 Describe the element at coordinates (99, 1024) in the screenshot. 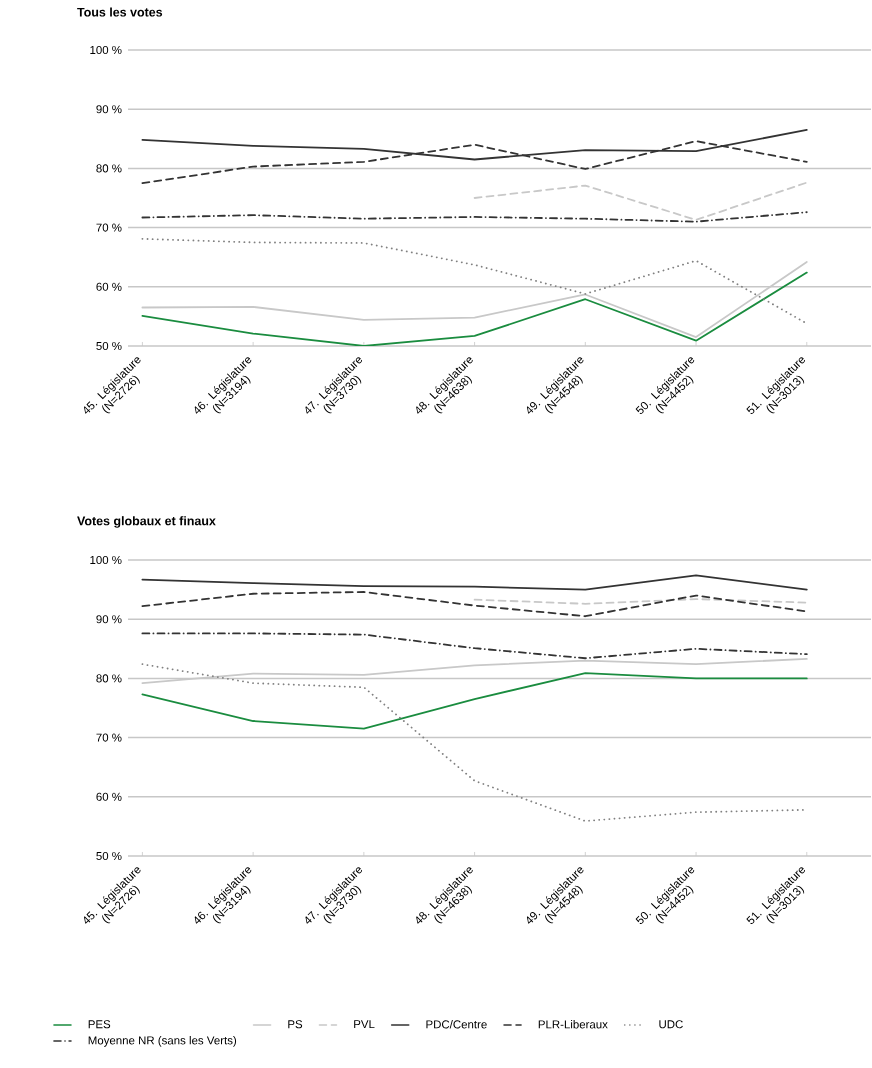

I see `legend-label: PES` at that location.